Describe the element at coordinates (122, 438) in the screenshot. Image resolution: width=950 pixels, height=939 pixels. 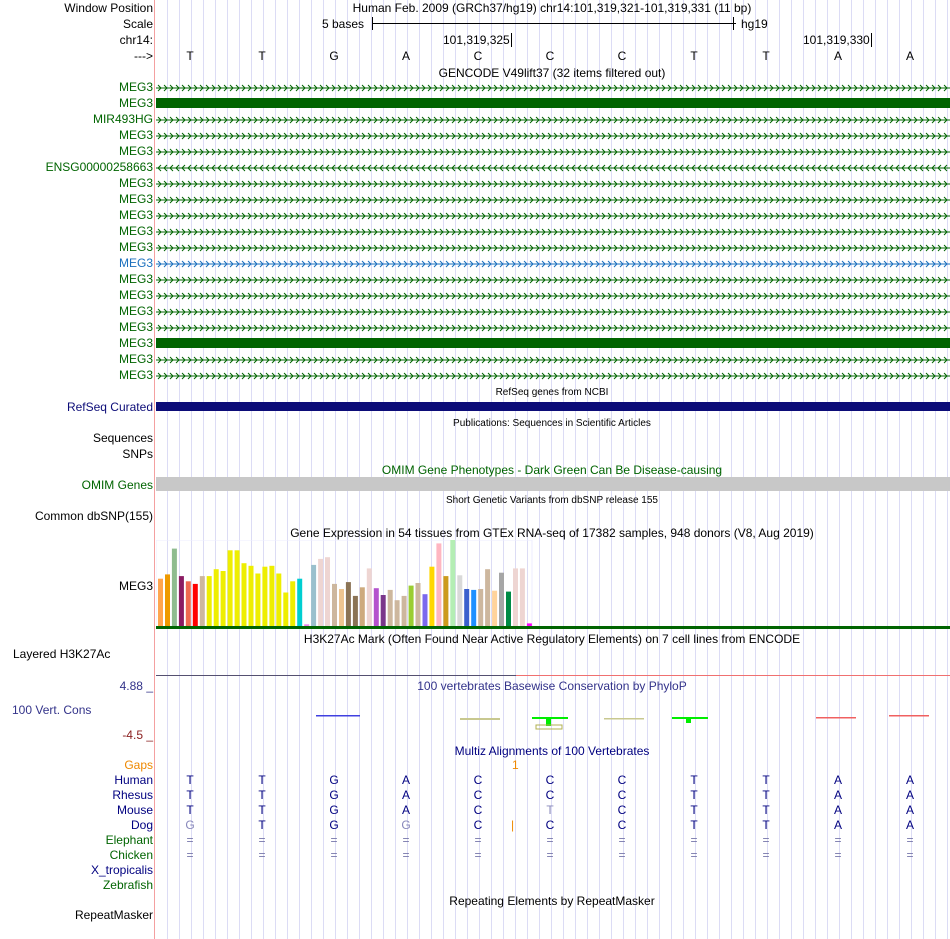
I see `sequences-label: Sequences` at that location.